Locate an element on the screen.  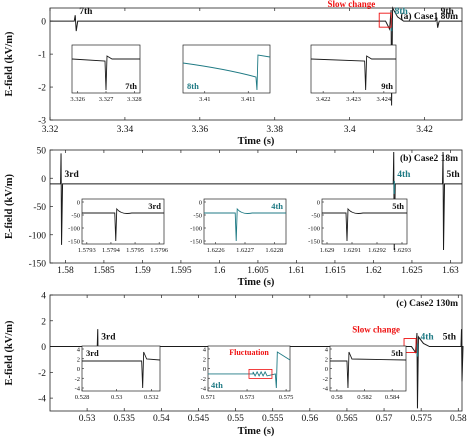
inset-x-tick-label: 3.327 is located at coordinates (106, 99).